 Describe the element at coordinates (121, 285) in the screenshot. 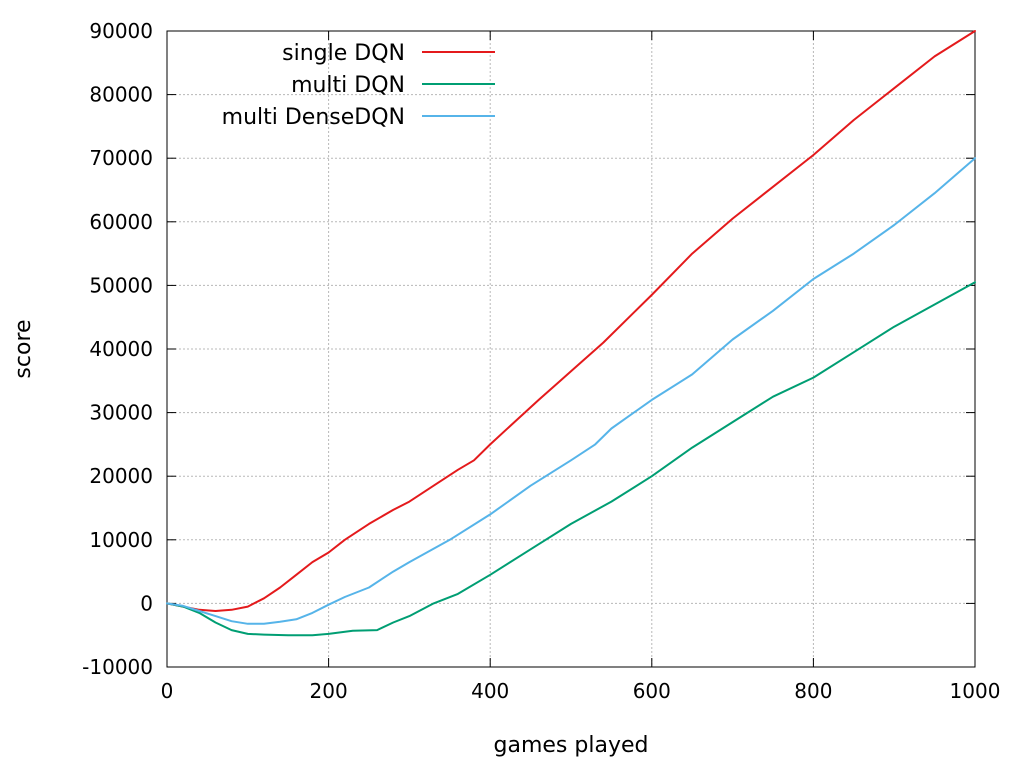

I see `y-tick-label: 50000` at that location.